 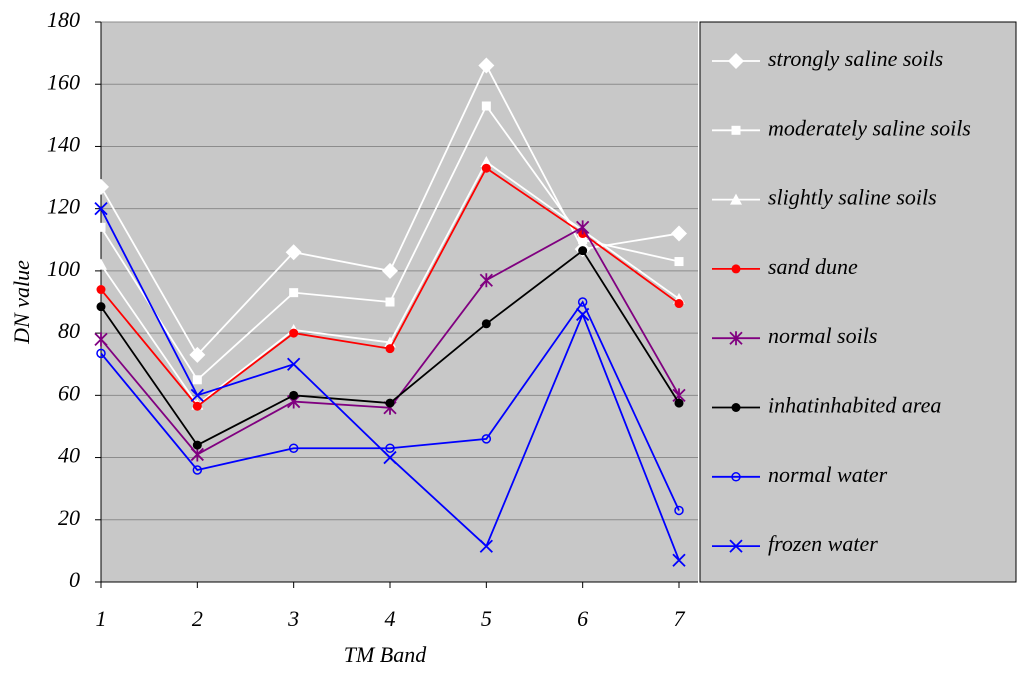 What do you see at coordinates (63, 81) in the screenshot?
I see `y-tick-label: 160` at bounding box center [63, 81].